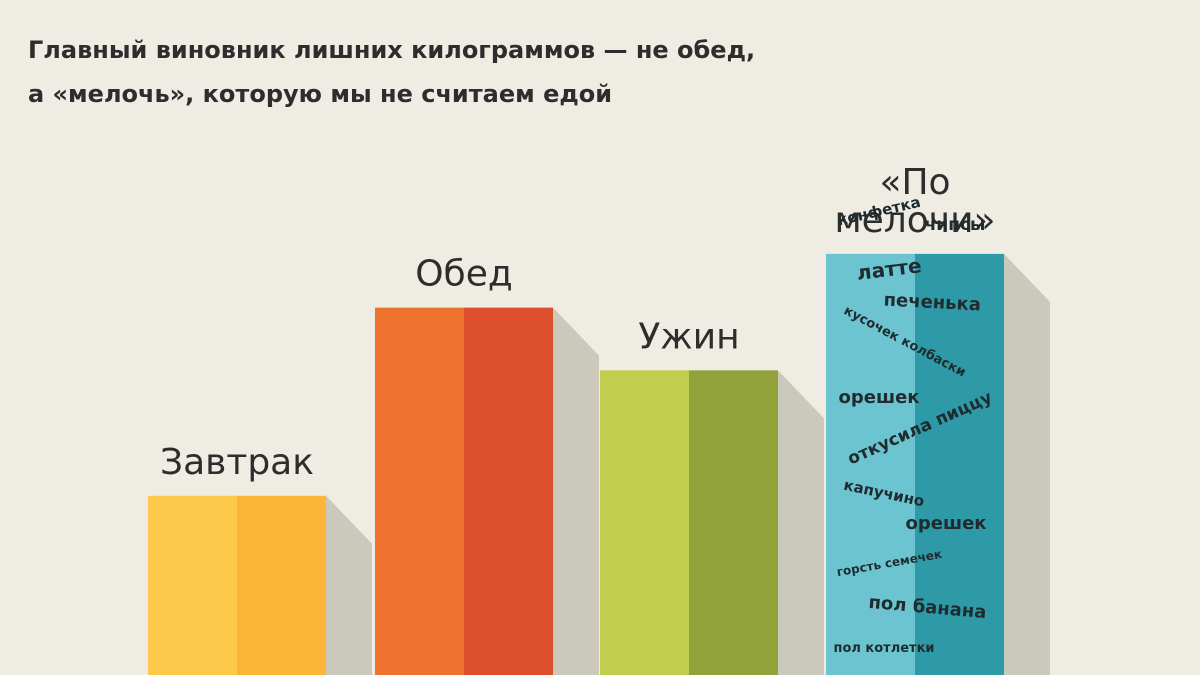 The height and width of the screenshot is (675, 1200). I want to click on category-label: Обед, so click(464, 274).